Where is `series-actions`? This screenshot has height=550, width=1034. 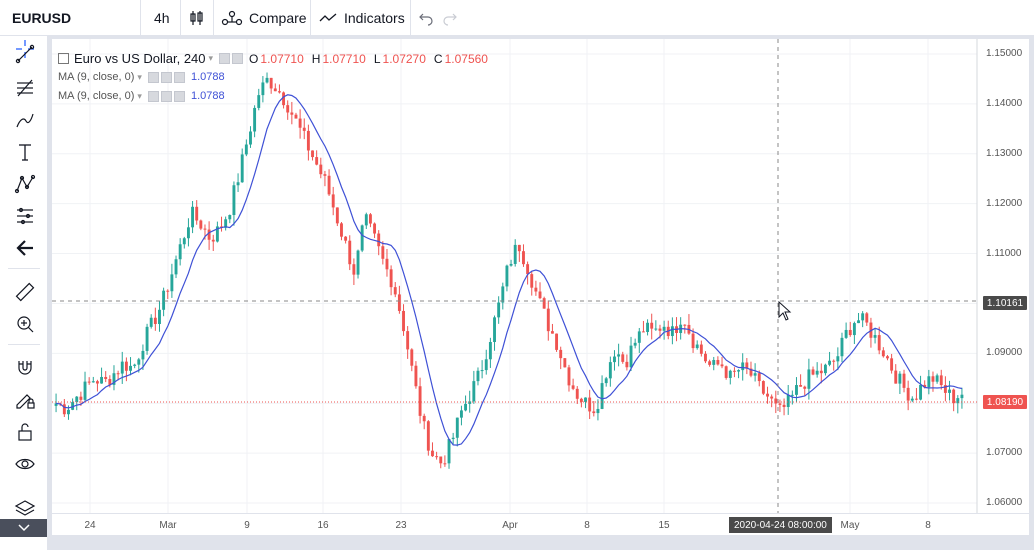 series-actions is located at coordinates (231, 58).